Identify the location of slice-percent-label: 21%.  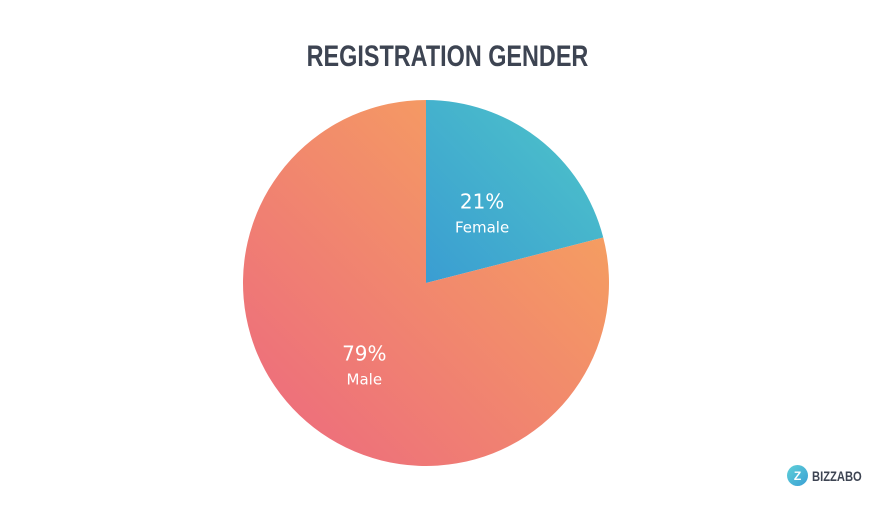
(482, 202).